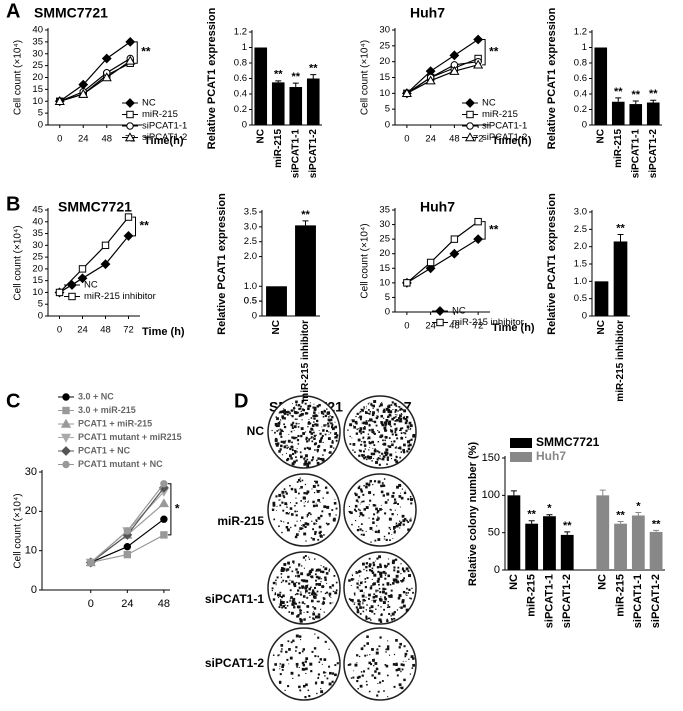 Image resolution: width=683 pixels, height=711 pixels. I want to click on y-tick-label: 2.5, so click(580, 229).